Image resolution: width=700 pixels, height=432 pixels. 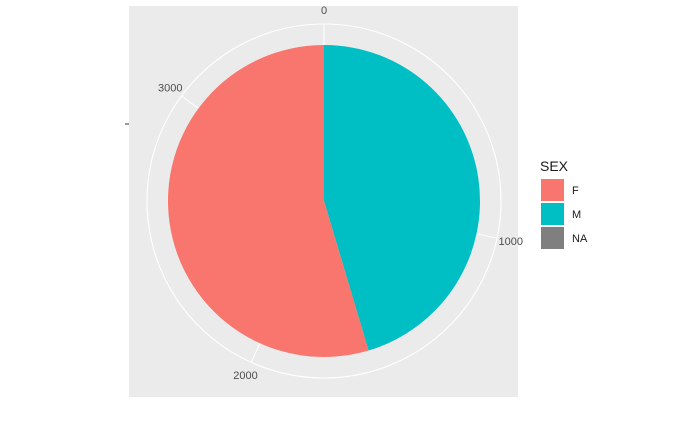 What do you see at coordinates (575, 191) in the screenshot?
I see `legend-label-F: F` at bounding box center [575, 191].